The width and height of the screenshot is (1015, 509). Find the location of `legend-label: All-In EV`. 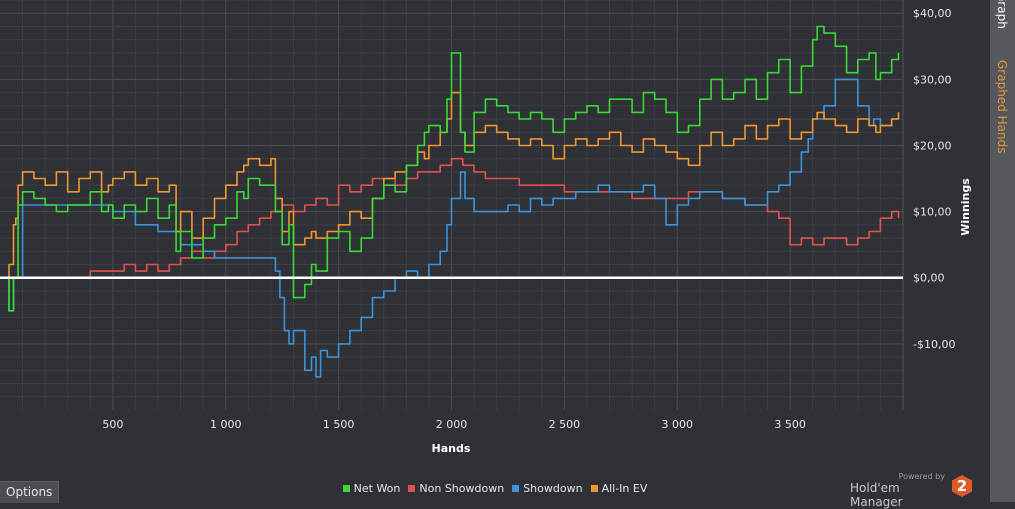

legend-label: All-In EV is located at coordinates (624, 488).